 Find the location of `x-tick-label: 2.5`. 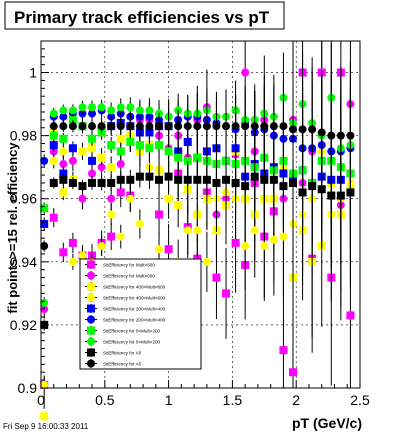

x-tick-label: 2.5 is located at coordinates (360, 400).